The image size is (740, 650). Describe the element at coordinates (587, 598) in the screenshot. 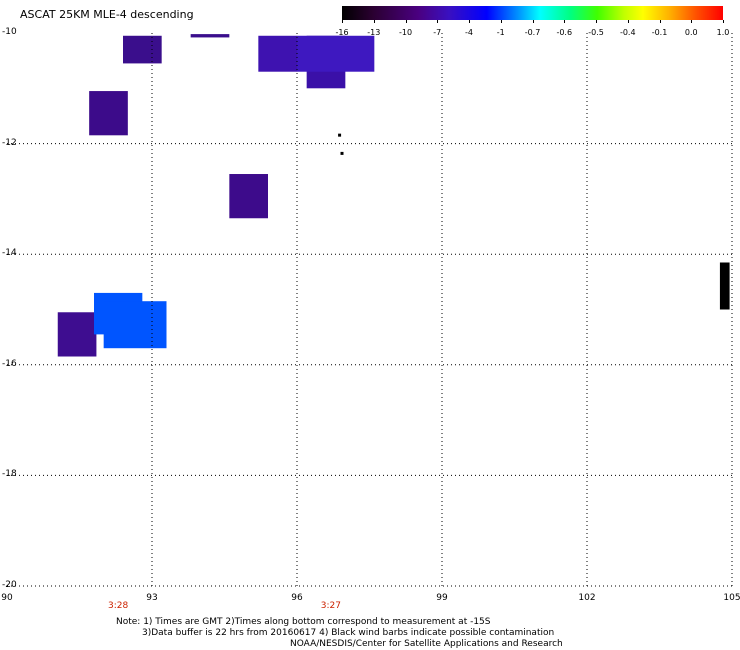

I see `x-tick-label: 102` at that location.